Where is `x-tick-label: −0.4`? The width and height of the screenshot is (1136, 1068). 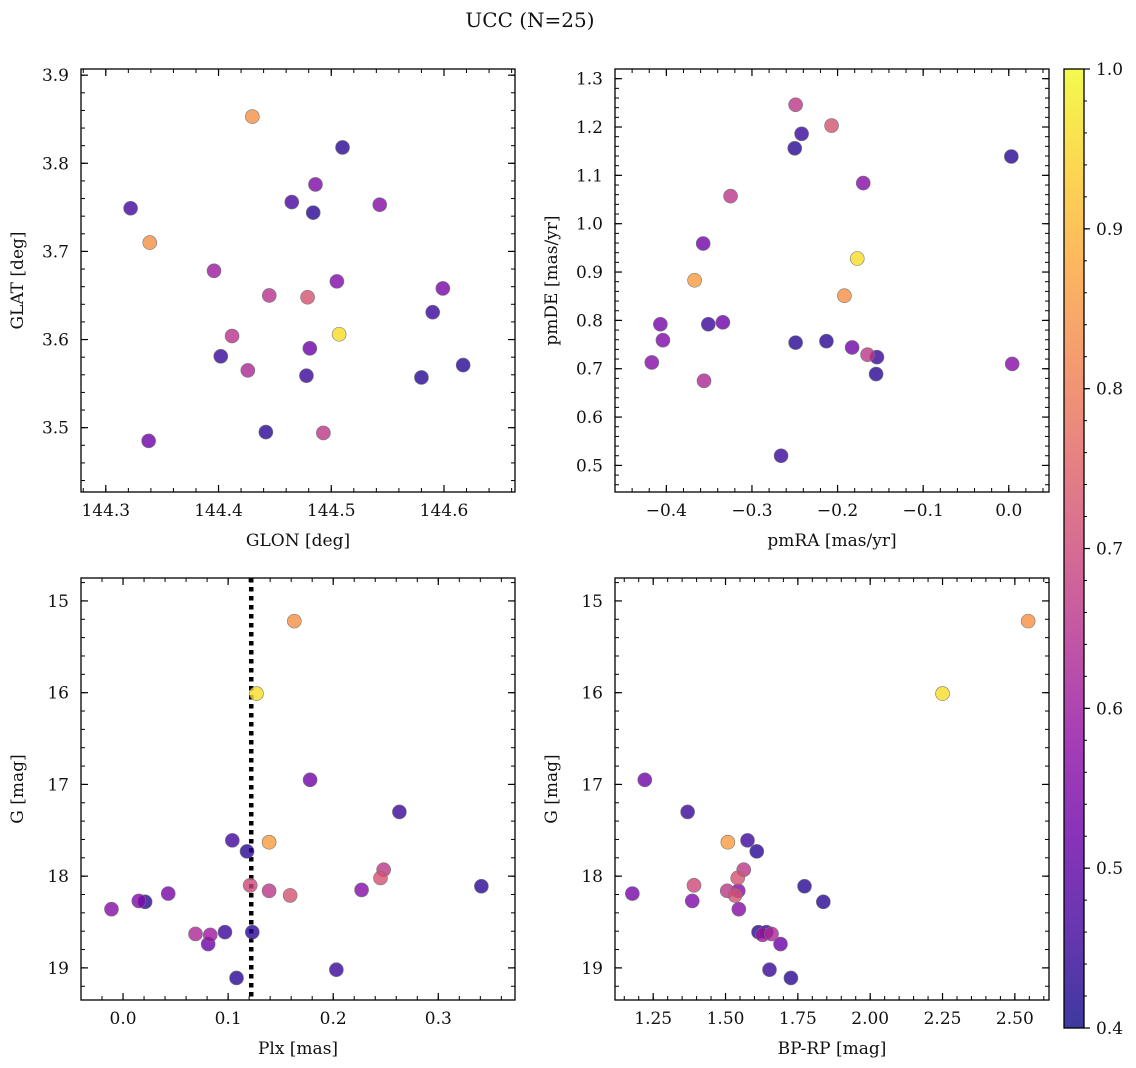
x-tick-label: −0.4 is located at coordinates (666, 511).